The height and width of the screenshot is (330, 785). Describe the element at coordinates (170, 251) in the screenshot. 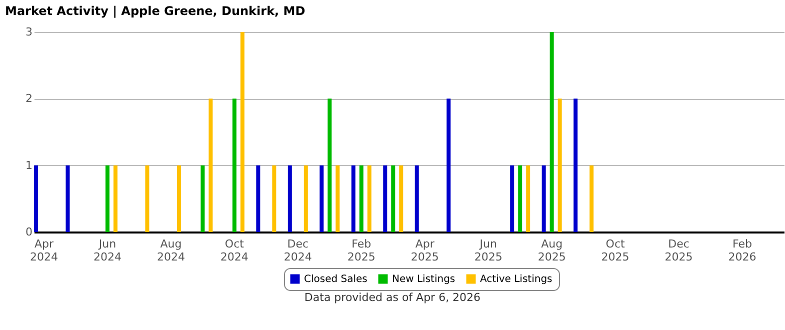

I see `x-tick-label: Aug 2024` at that location.